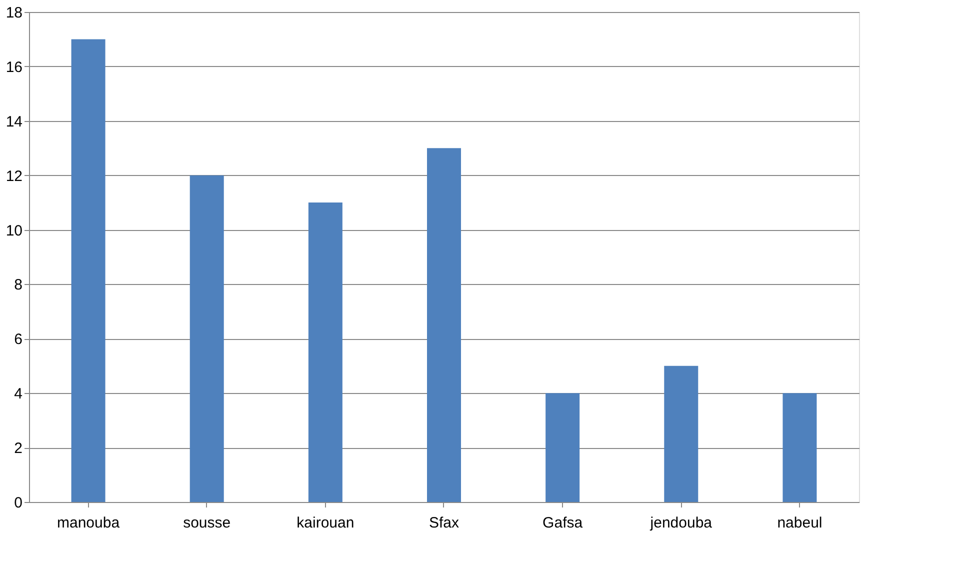 This screenshot has width=958, height=578. What do you see at coordinates (14, 67) in the screenshot?
I see `y-tick-label: 16` at bounding box center [14, 67].